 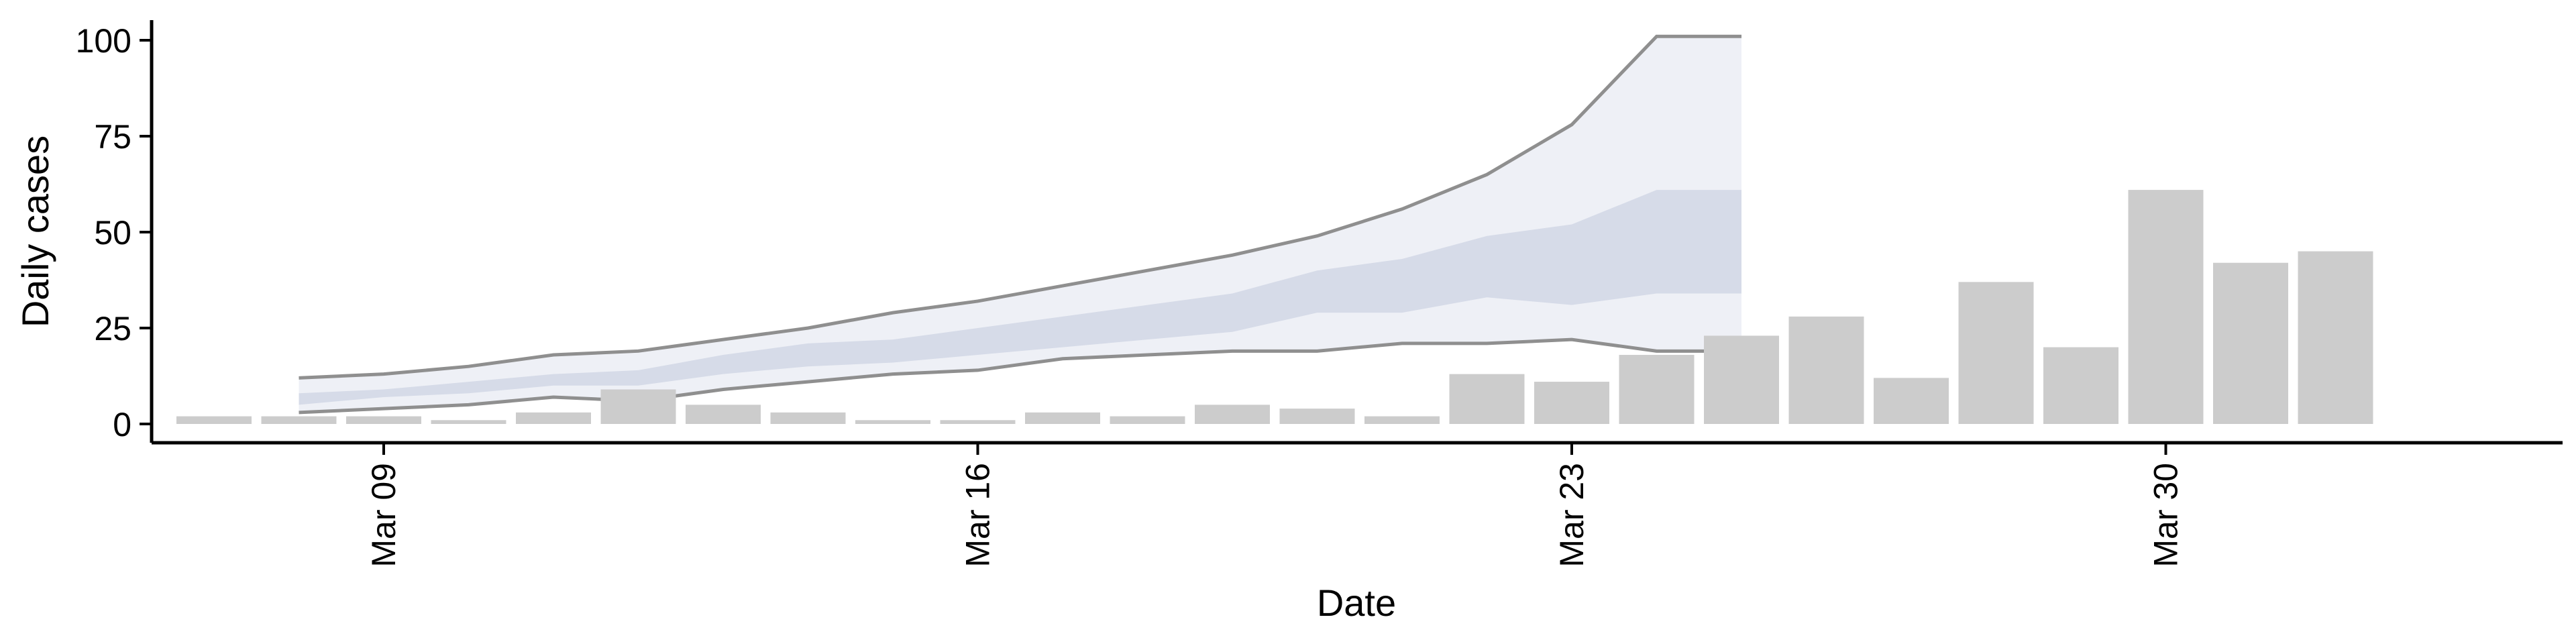 What do you see at coordinates (103, 41) in the screenshot?
I see `y-tick-label: 100` at bounding box center [103, 41].